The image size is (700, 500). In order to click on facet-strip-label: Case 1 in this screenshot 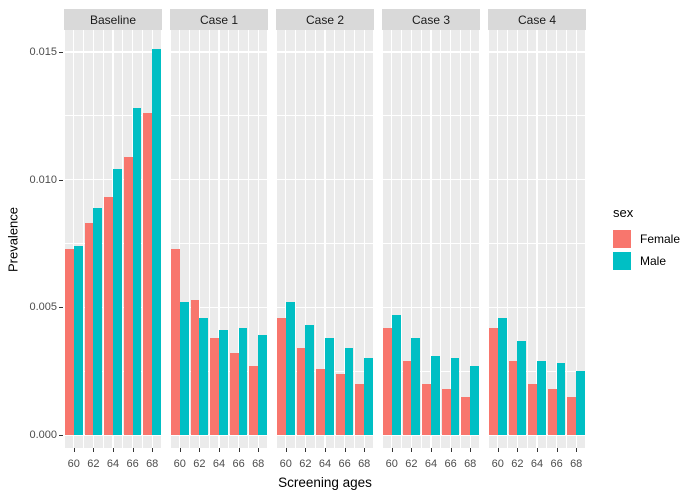, I will do `click(219, 19)`.